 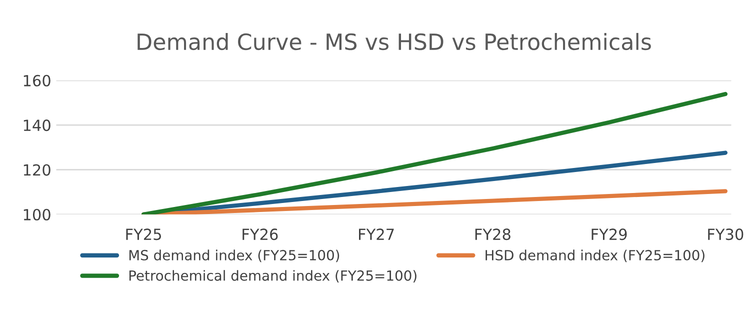 What do you see at coordinates (376, 234) in the screenshot?
I see `x-tick-label: FY27` at bounding box center [376, 234].